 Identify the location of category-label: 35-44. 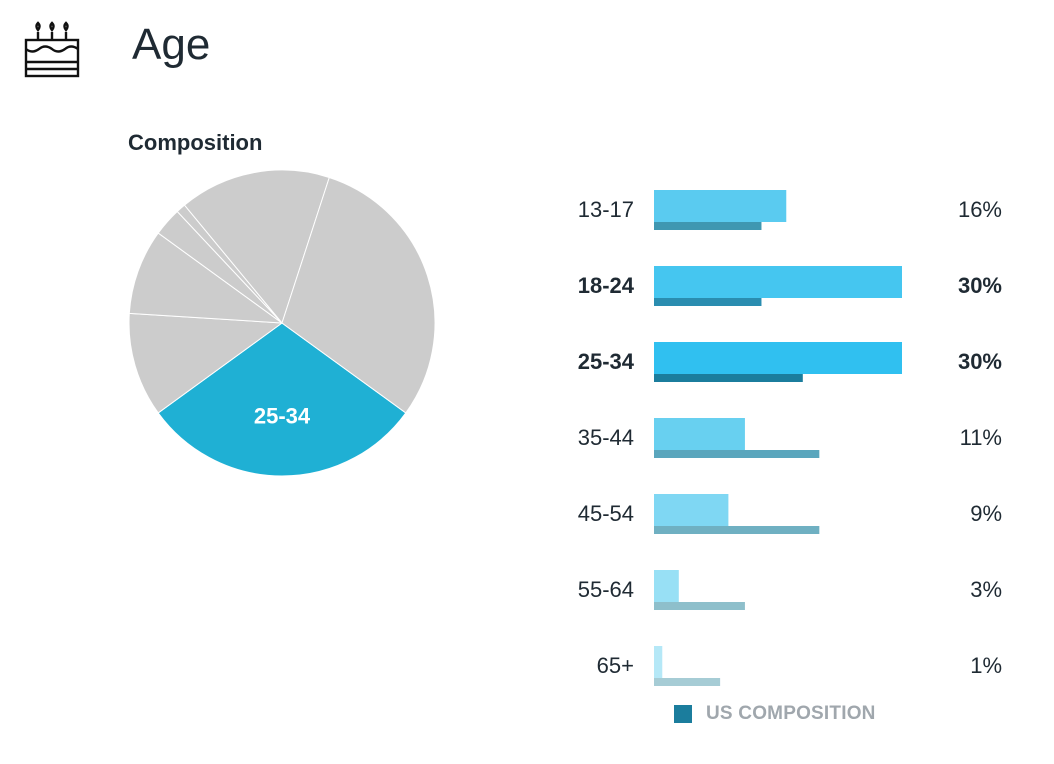
(606, 437).